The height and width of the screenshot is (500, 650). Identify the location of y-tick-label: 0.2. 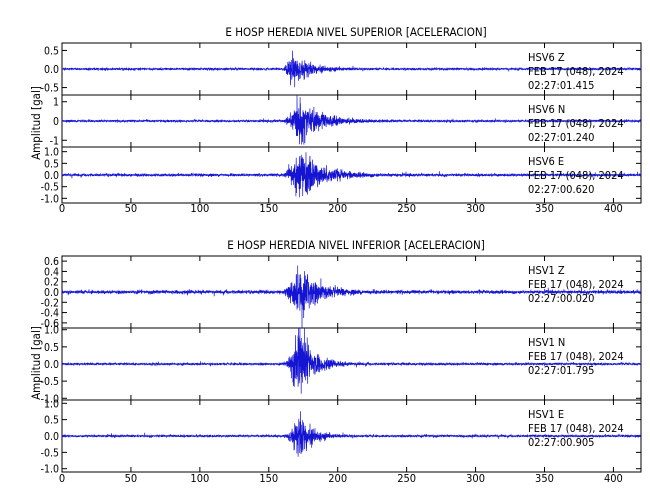
(51, 283).